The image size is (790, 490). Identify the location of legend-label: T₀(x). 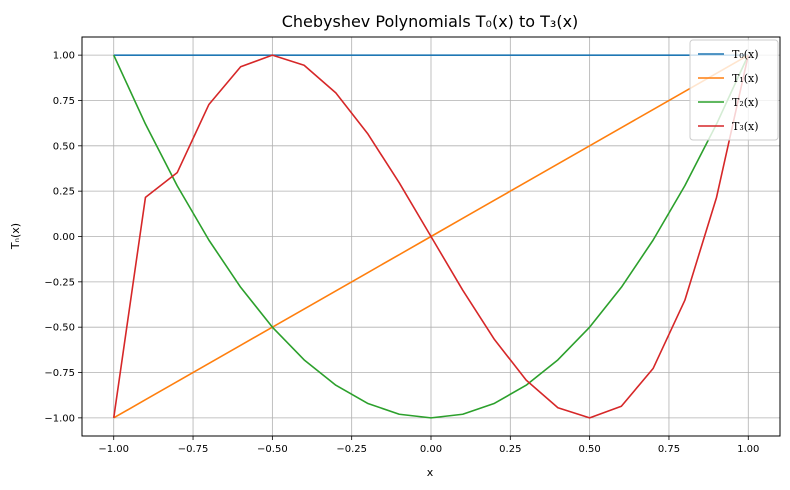
(745, 54).